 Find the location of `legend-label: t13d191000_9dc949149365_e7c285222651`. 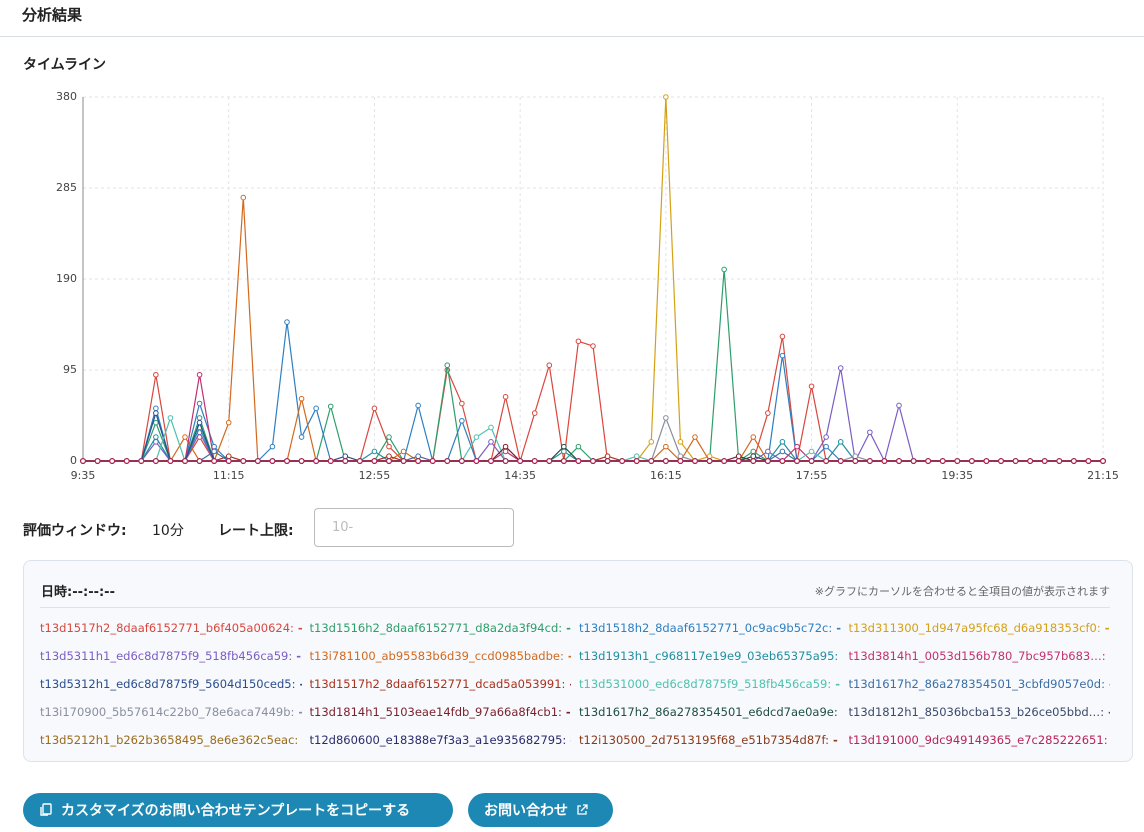

legend-label: t13d191000_9dc949149365_e7c285222651 is located at coordinates (976, 740).